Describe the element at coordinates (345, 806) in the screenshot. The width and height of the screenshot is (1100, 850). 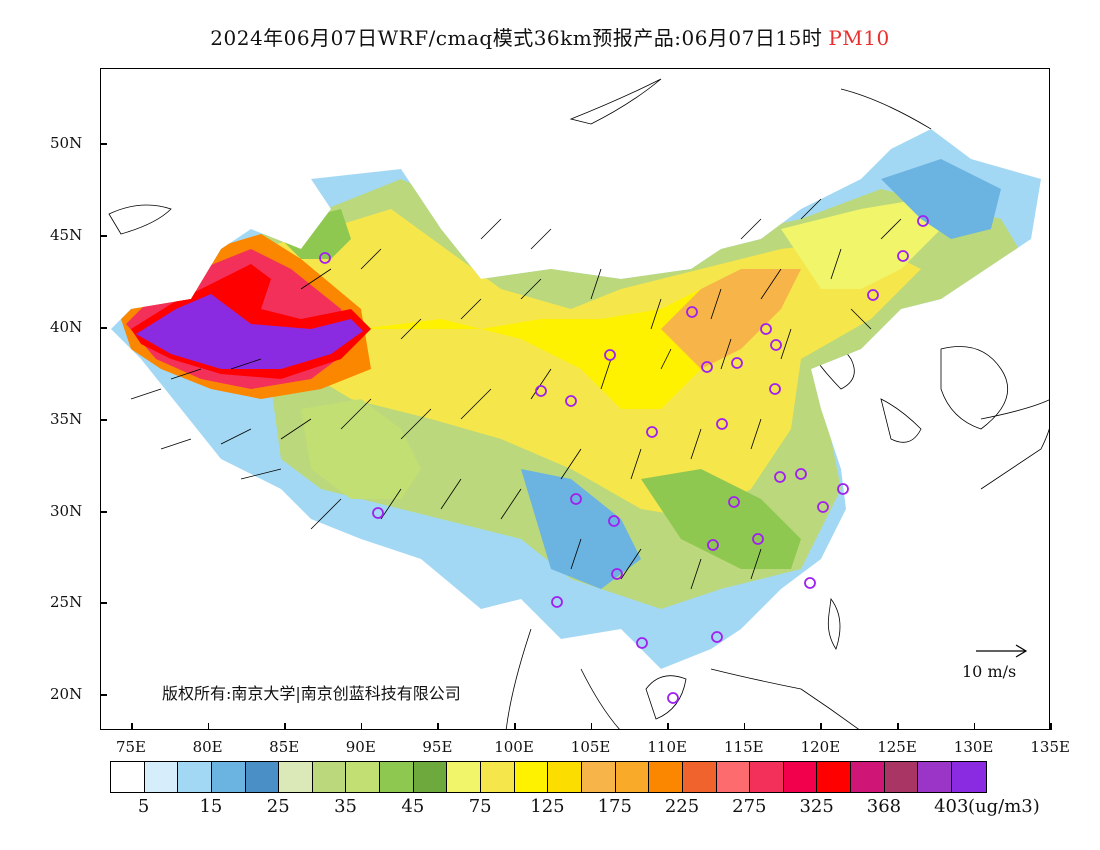
I see `legend-tick-label: 35` at that location.